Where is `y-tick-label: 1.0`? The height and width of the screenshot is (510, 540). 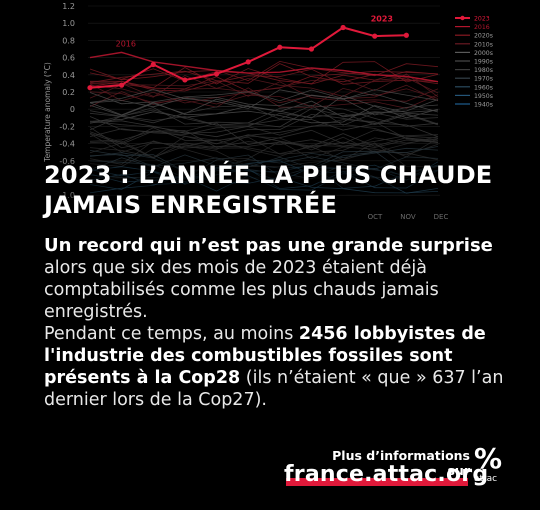
y-tick-label: 1.0 is located at coordinates (68, 23).